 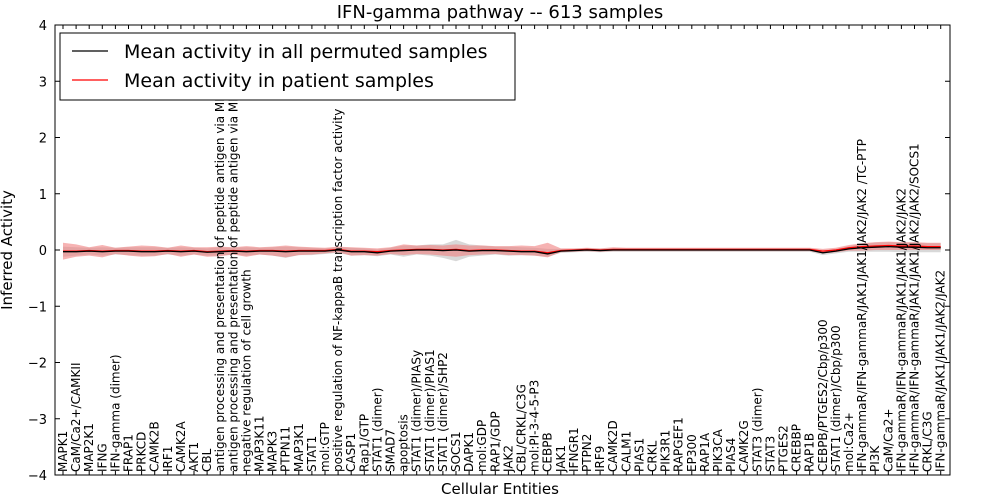 What do you see at coordinates (430, 410) in the screenshot?
I see `entity-label: STAT1 (dimer)/PIAS1` at bounding box center [430, 410].